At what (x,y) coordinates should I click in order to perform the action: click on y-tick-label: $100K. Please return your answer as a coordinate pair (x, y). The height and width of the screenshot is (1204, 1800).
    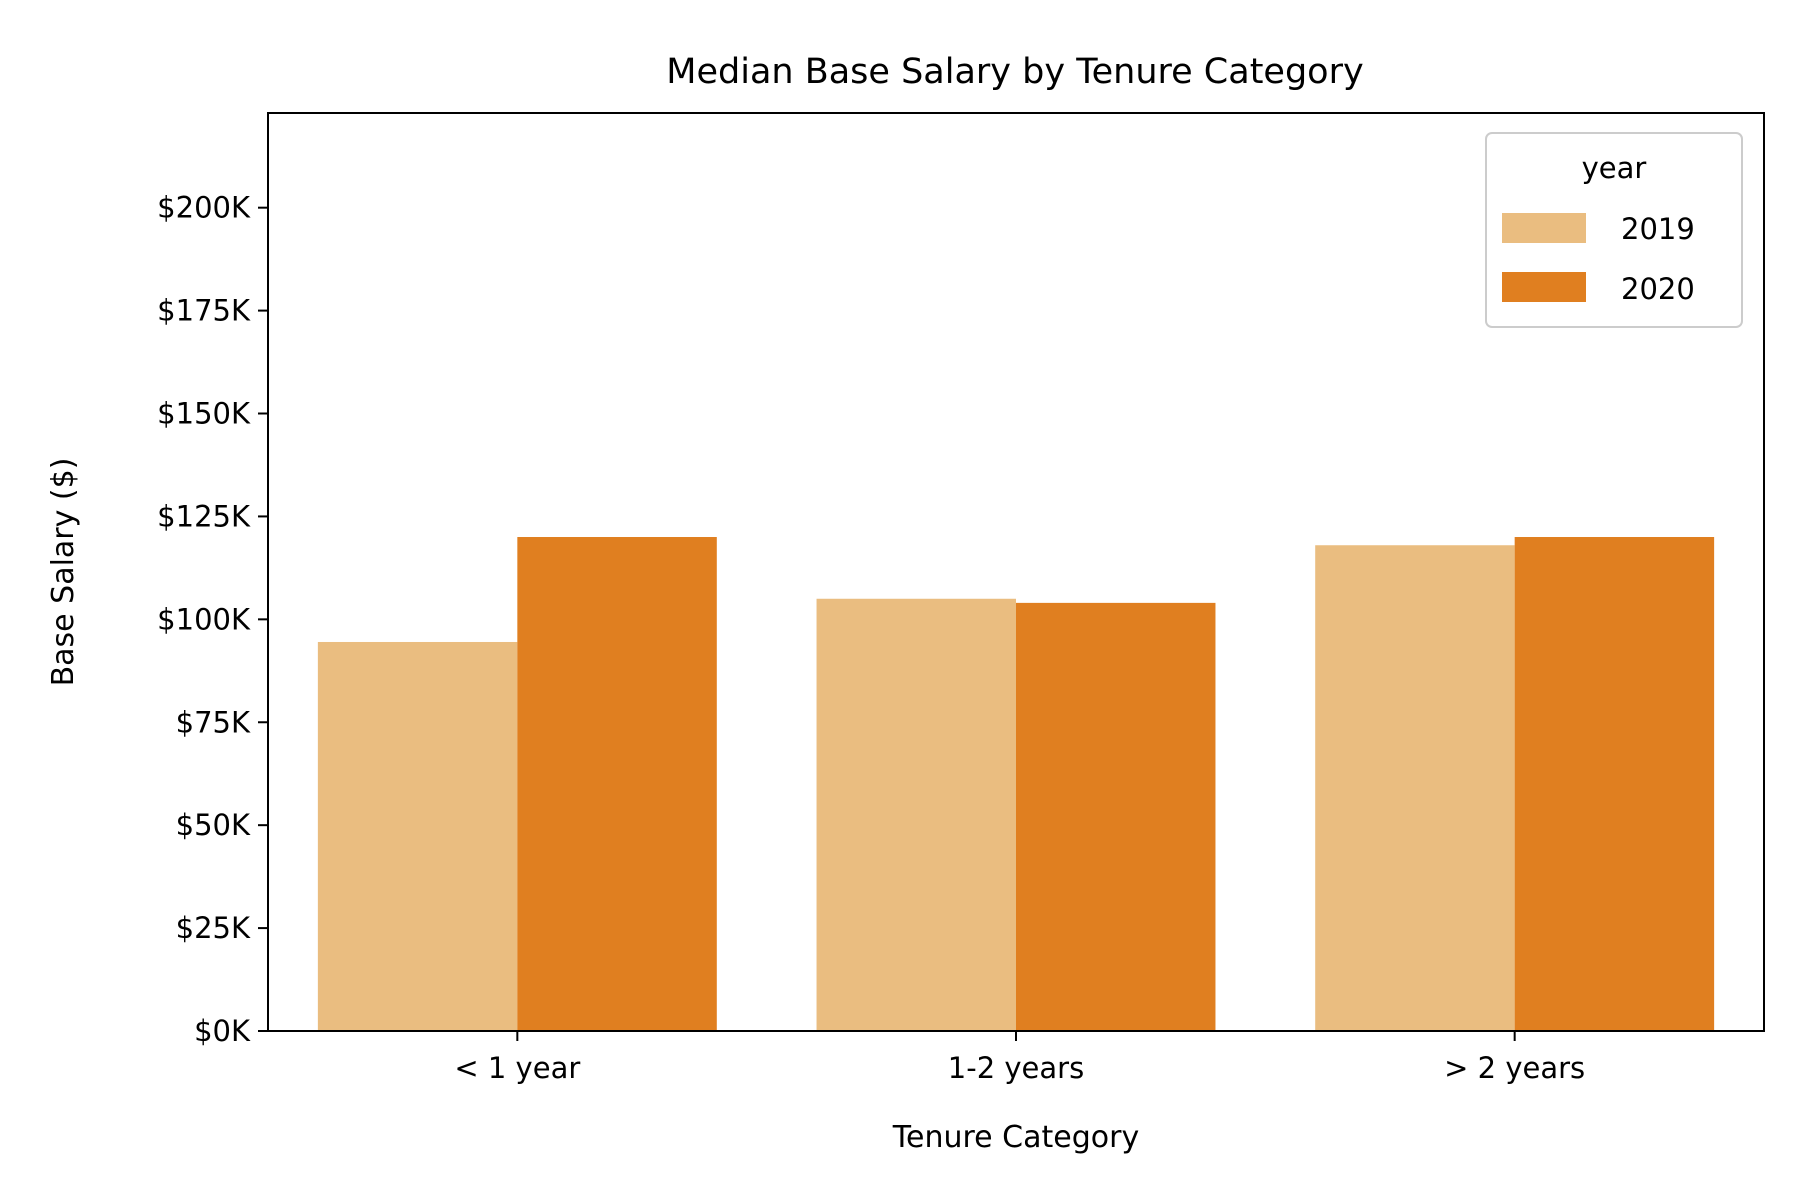
    Looking at the image, I should click on (204, 619).